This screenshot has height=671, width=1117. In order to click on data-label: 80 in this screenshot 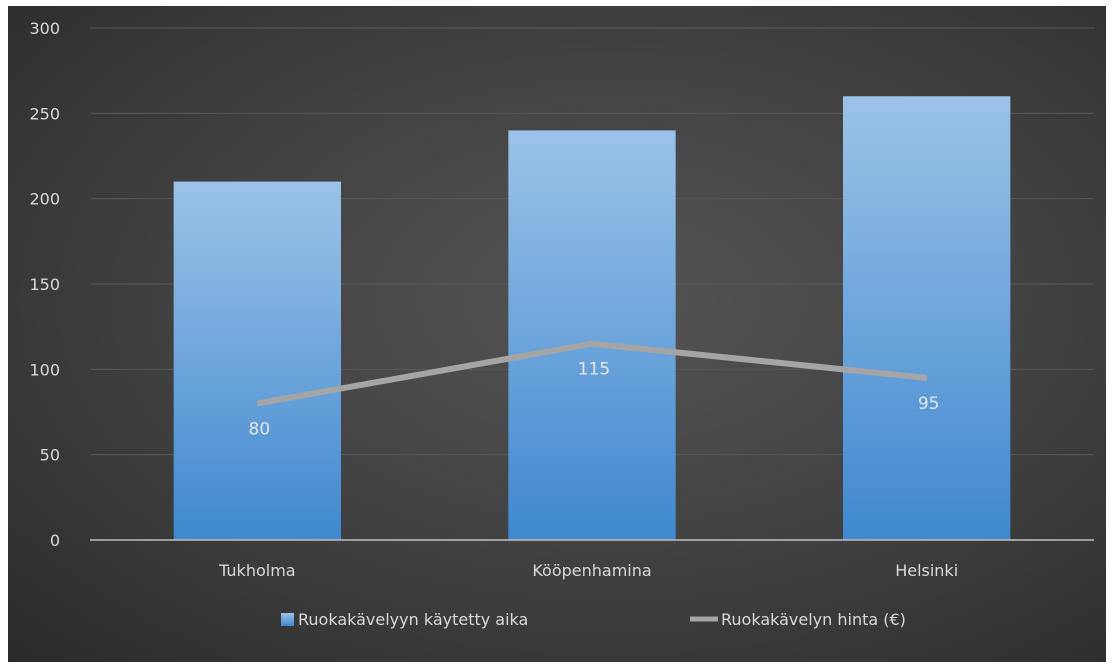, I will do `click(260, 429)`.